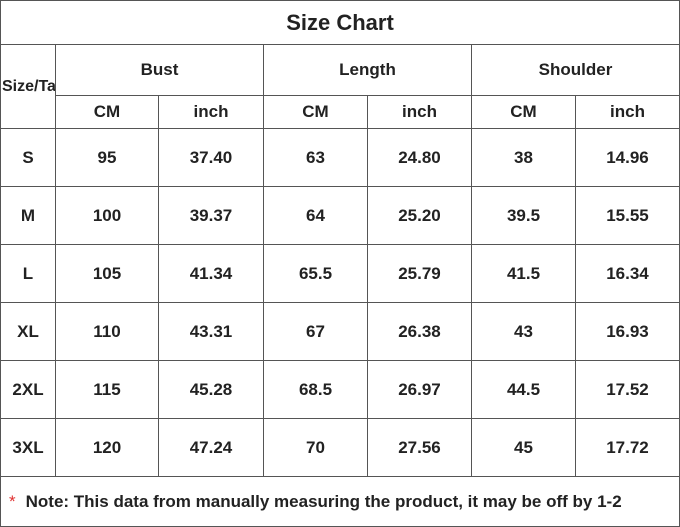  Describe the element at coordinates (523, 389) in the screenshot. I see `measurement: 44.5` at that location.